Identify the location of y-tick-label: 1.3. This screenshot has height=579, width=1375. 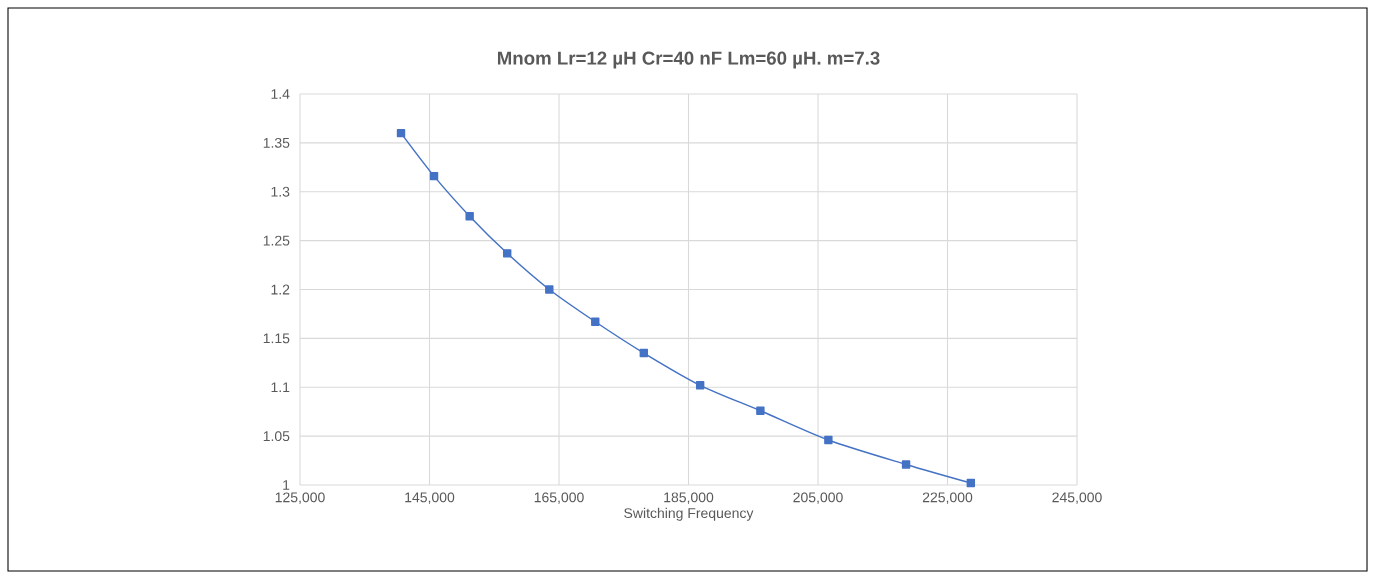
(280, 191).